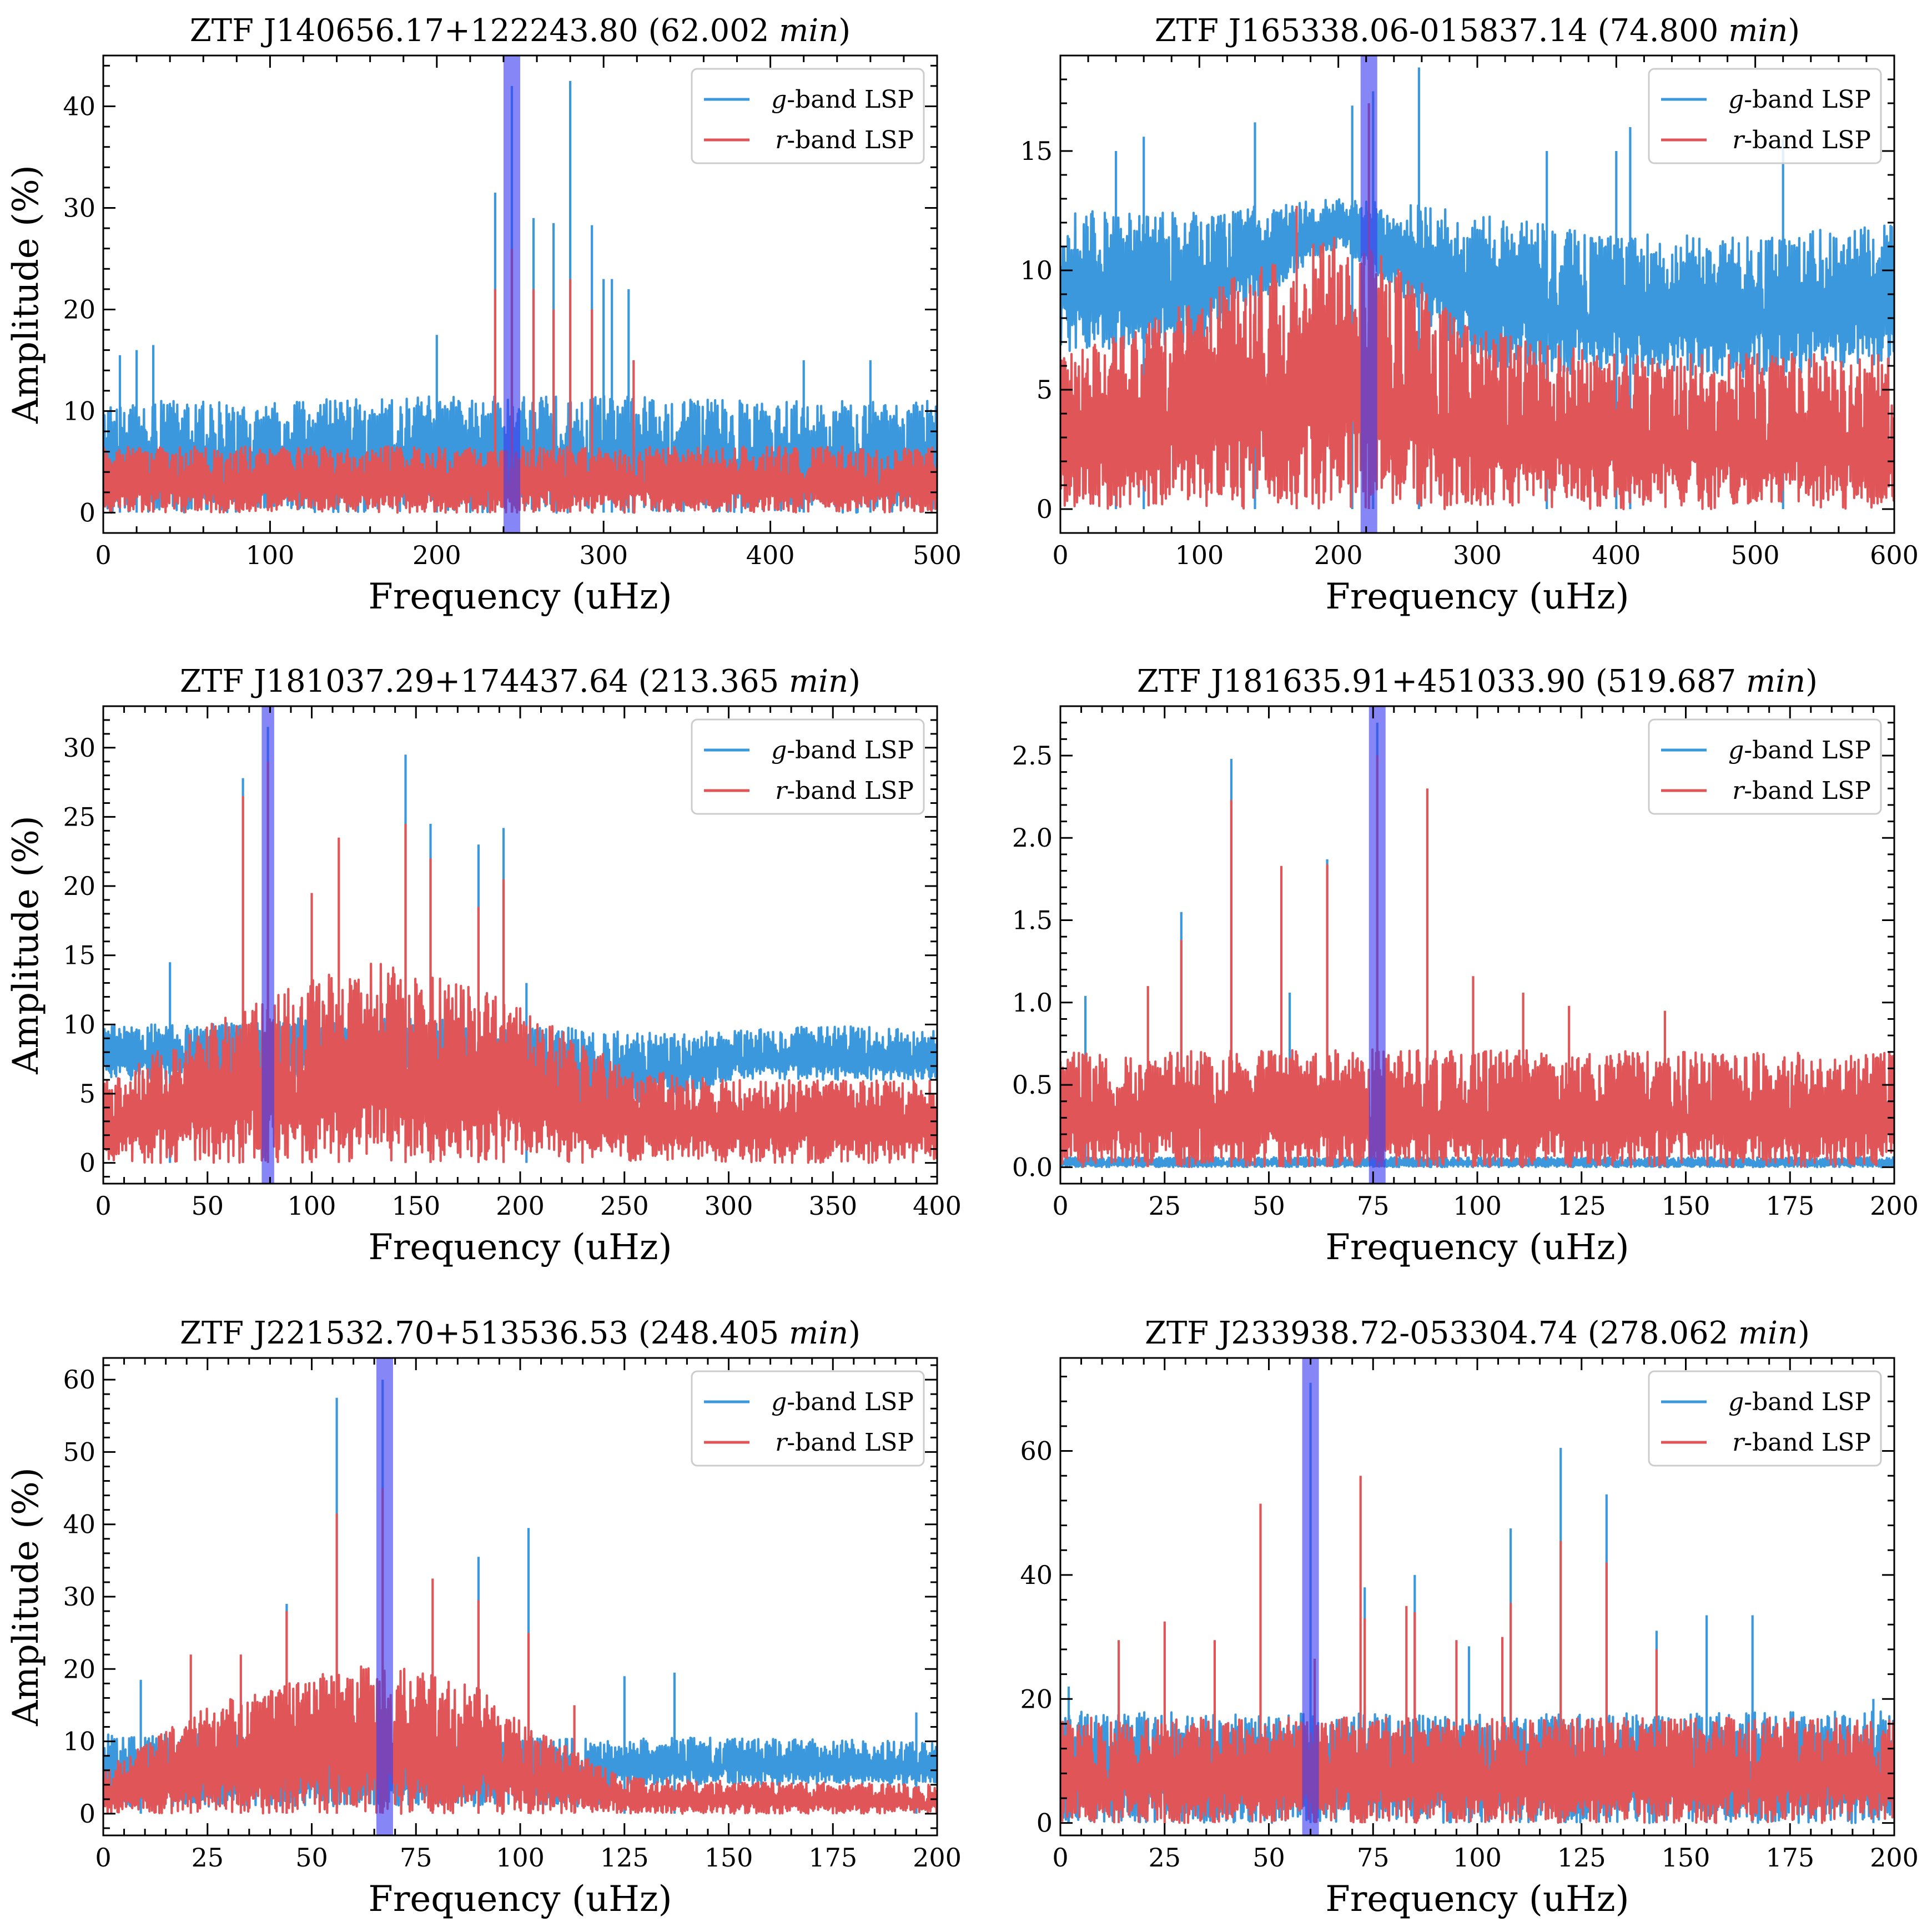 The height and width of the screenshot is (1932, 1932). What do you see at coordinates (1032, 1003) in the screenshot?
I see `y-tick-label: 1.0` at bounding box center [1032, 1003].